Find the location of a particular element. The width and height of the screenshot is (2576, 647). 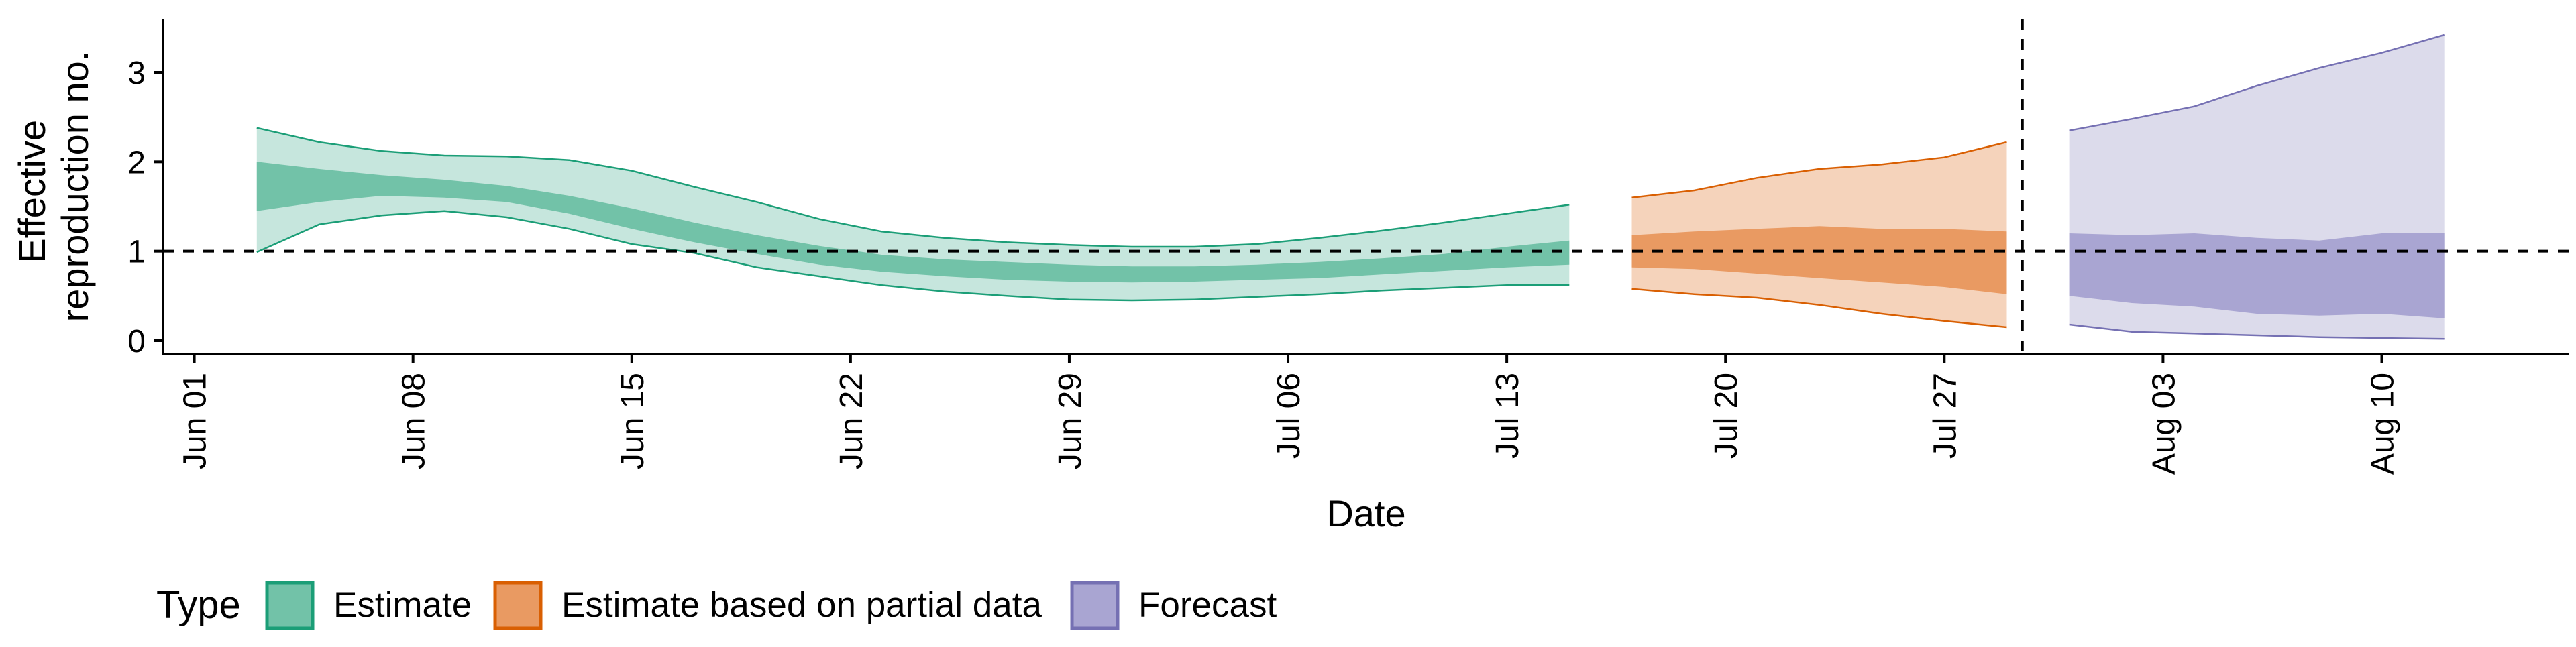

legend-label-series-1: Estimate based on partial data is located at coordinates (801, 605).